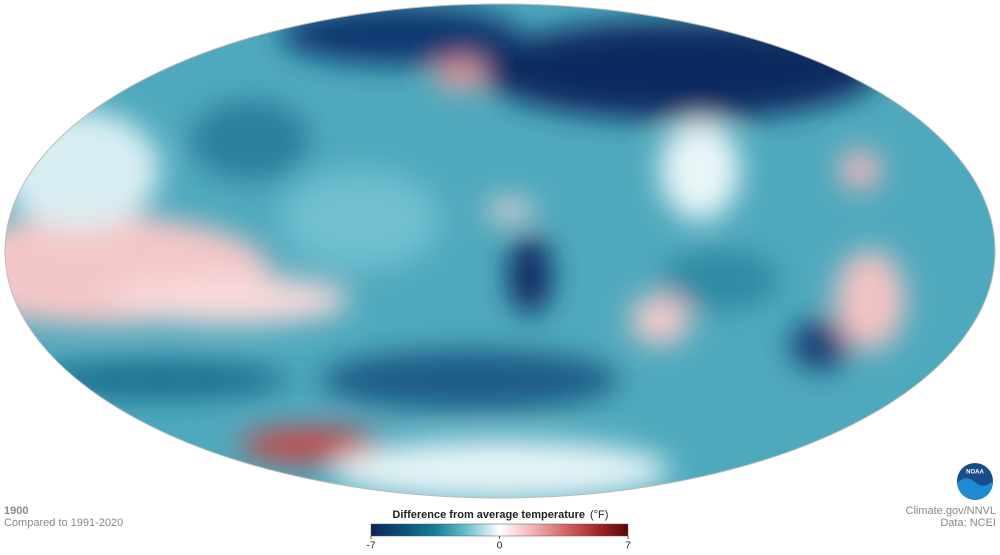 Image resolution: width=1000 pixels, height=555 pixels. What do you see at coordinates (371, 546) in the screenshot?
I see `tick-label: -7` at bounding box center [371, 546].